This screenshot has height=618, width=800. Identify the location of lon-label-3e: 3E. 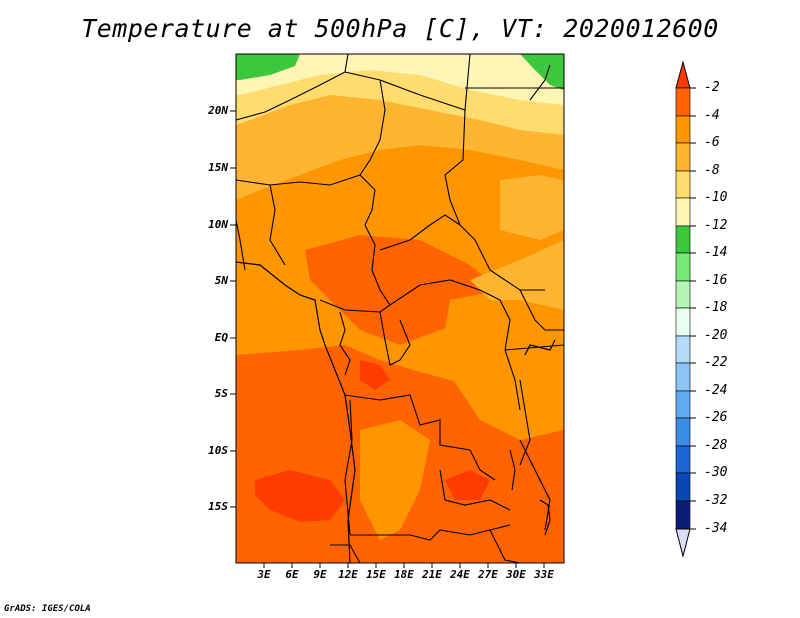
(264, 574).